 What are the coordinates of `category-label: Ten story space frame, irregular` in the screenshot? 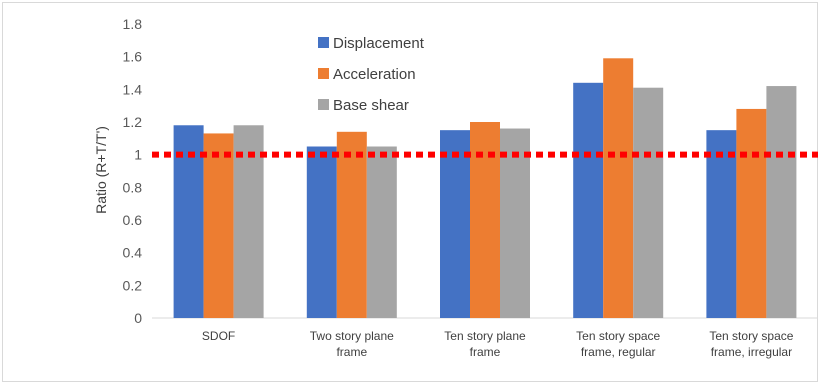 It's located at (751, 344).